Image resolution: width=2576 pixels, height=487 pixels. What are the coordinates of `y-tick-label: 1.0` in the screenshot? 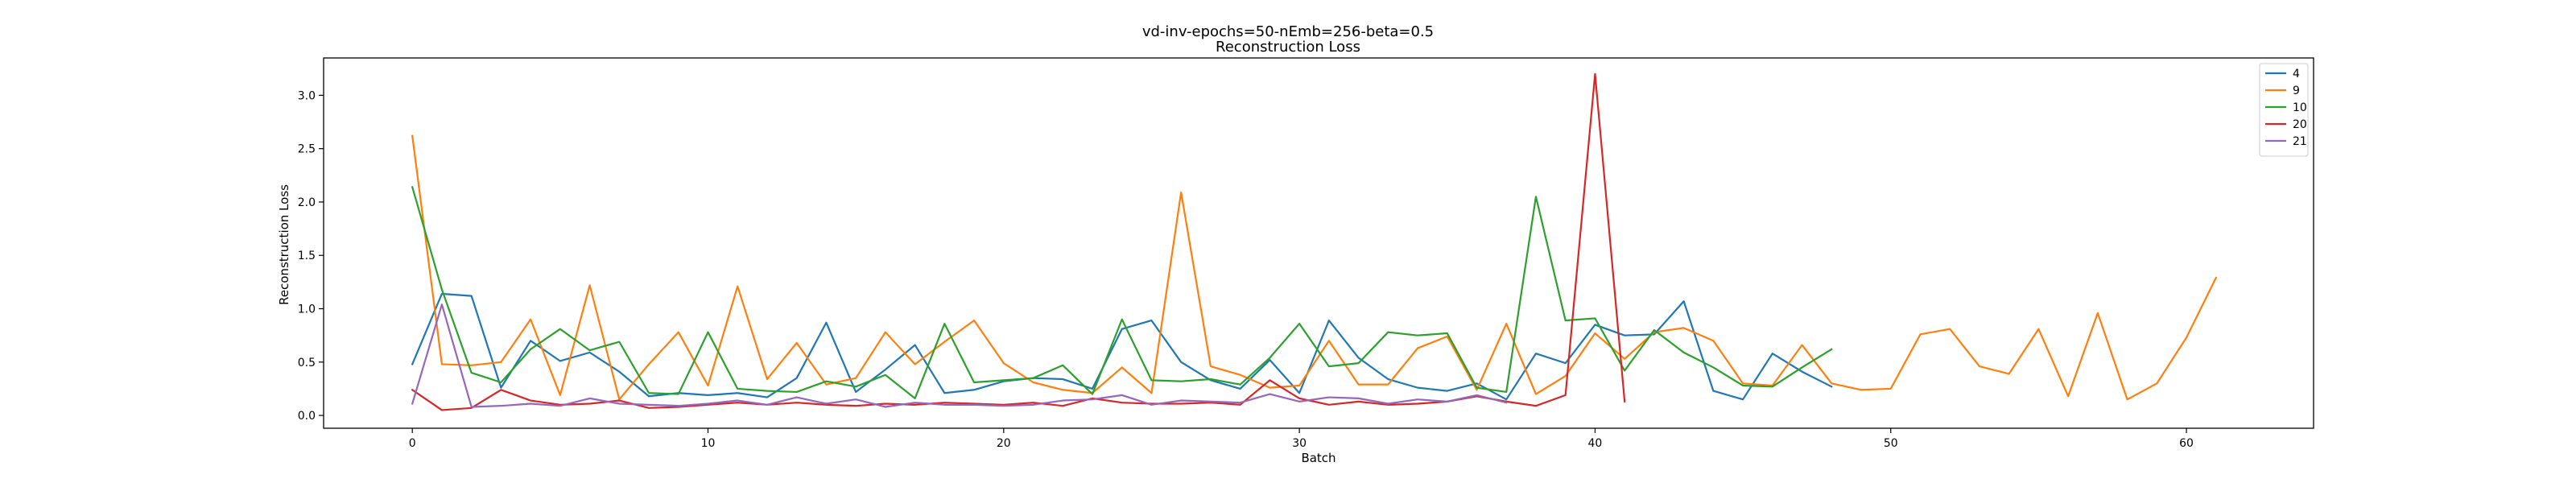 It's located at (307, 309).